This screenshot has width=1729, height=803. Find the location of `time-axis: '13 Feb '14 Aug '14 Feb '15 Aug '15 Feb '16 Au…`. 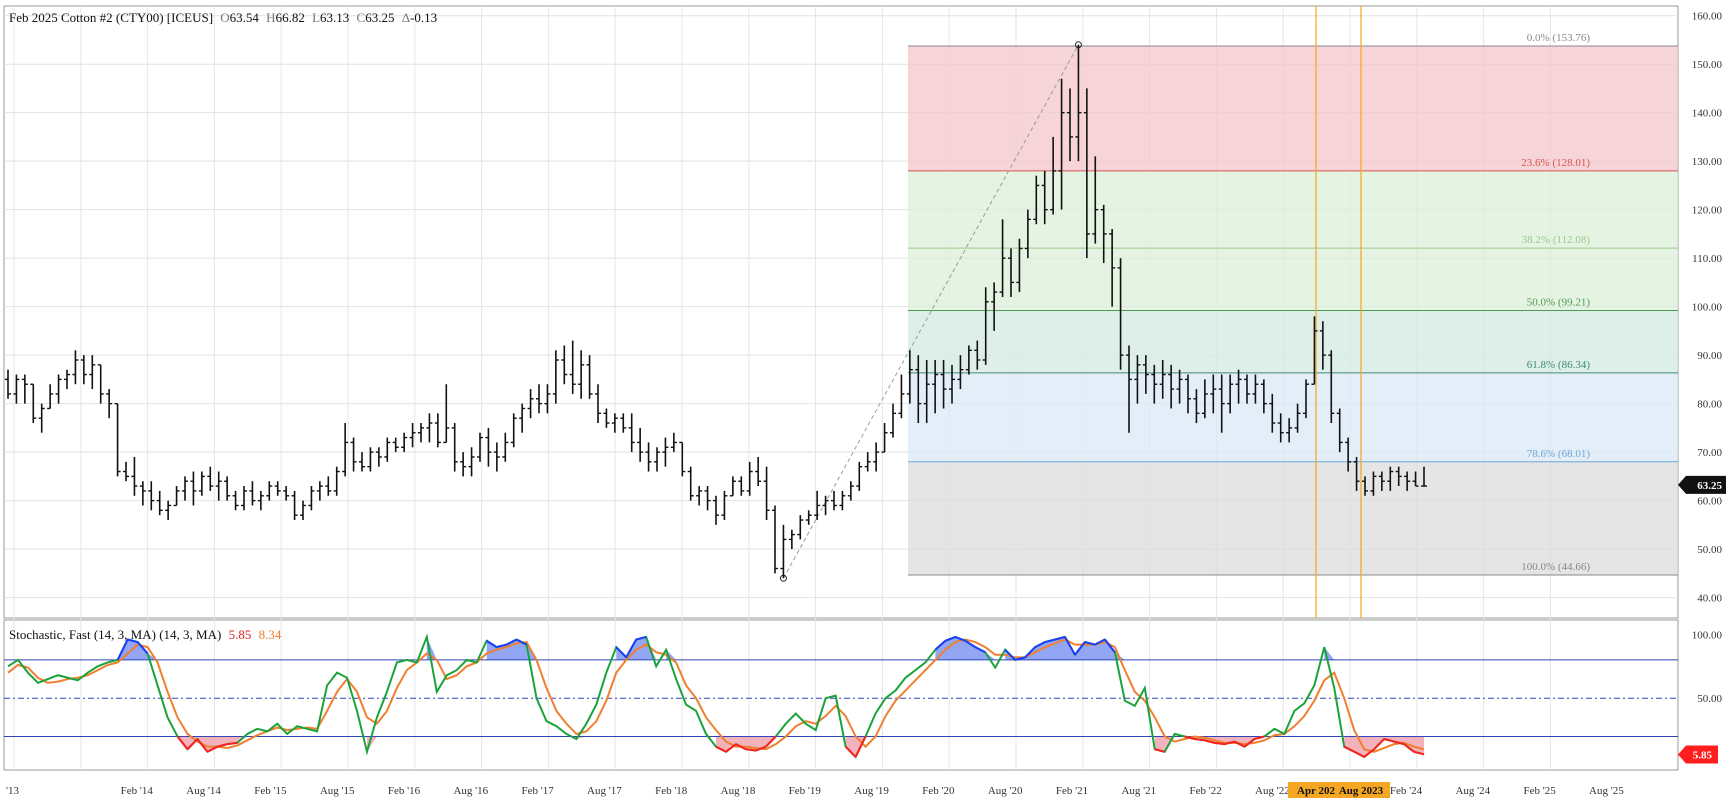

time-axis: '13 Feb '14 Aug '14 Feb '15 Aug '15 Feb '16 Au… is located at coordinates (815, 790).